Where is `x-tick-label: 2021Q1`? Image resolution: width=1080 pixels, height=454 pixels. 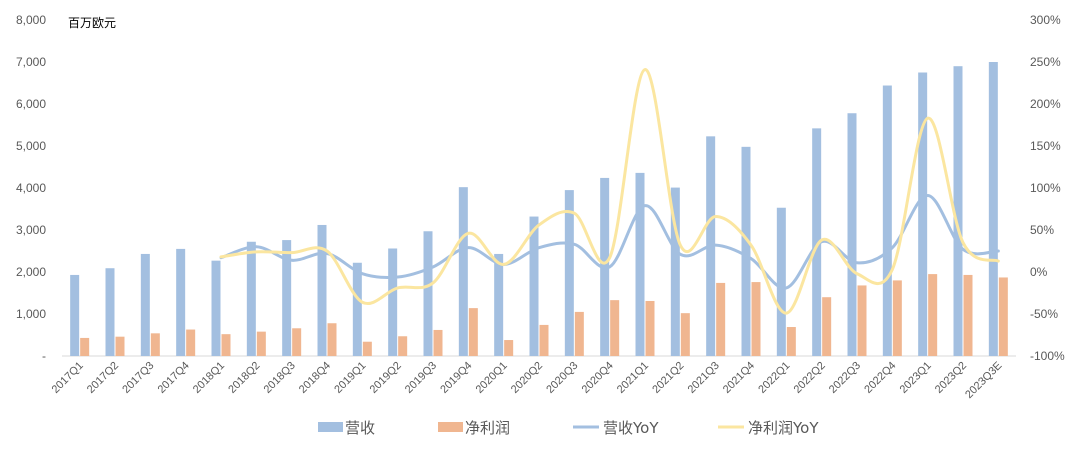 x-tick-label: 2021Q1 is located at coordinates (633, 378).